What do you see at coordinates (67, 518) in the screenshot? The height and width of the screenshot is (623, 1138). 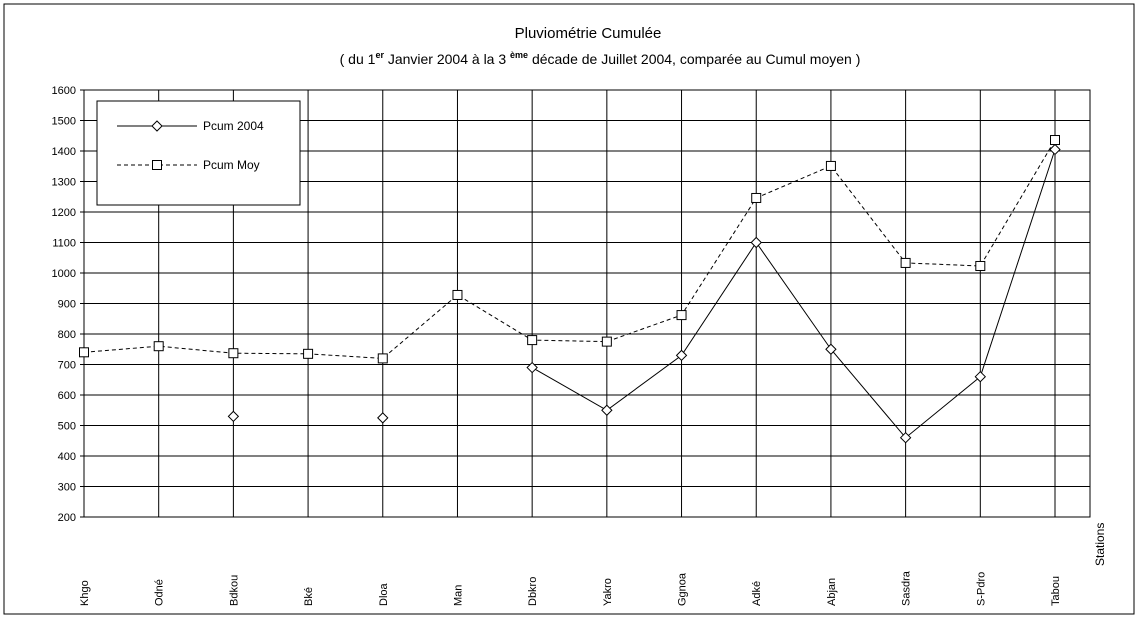 I see `y-tick-label: 200` at bounding box center [67, 518].